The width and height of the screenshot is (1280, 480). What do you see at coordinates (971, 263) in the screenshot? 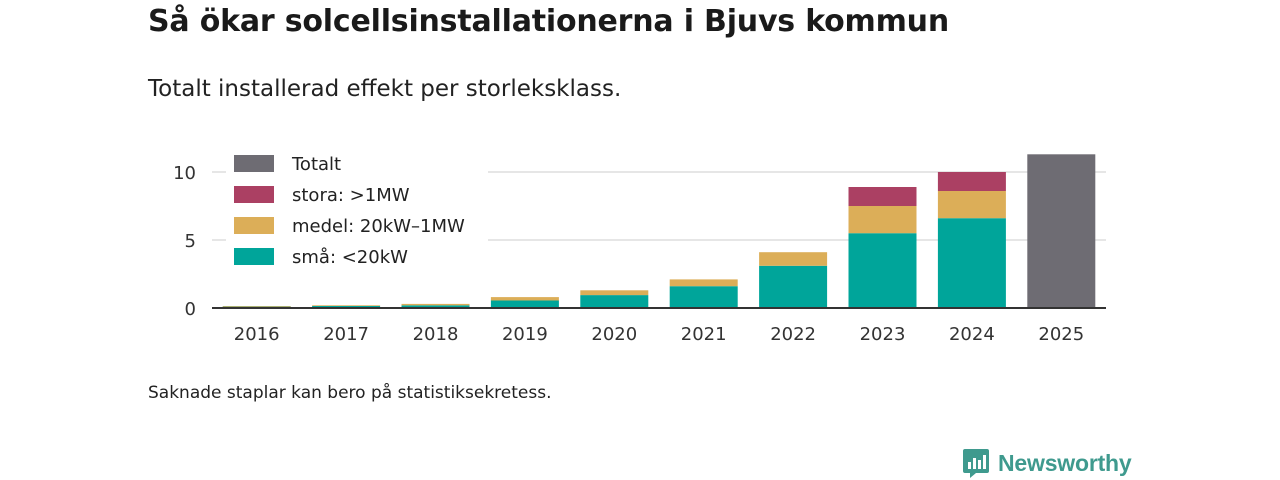
I see `bar-small-2024` at bounding box center [971, 263].